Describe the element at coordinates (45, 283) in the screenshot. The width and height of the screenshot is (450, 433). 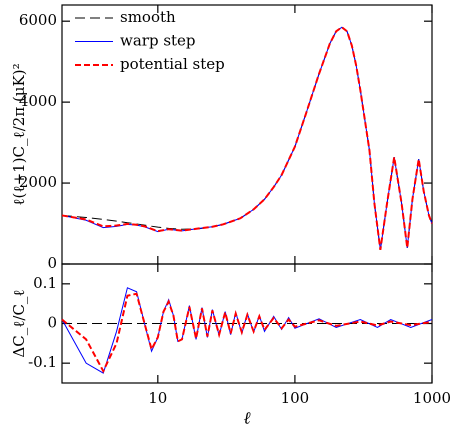
I see `y-tick-label: 0.1` at that location.